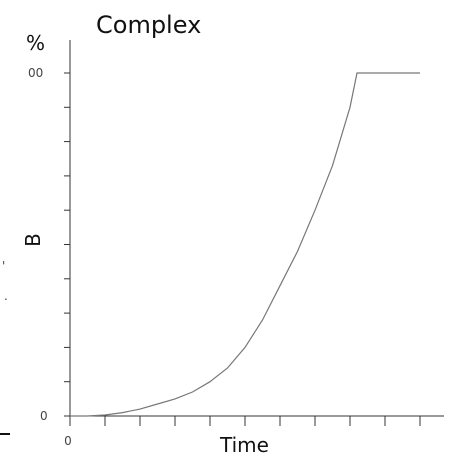 This screenshot has height=458, width=450. I want to click on x-ticks, so click(245, 421).